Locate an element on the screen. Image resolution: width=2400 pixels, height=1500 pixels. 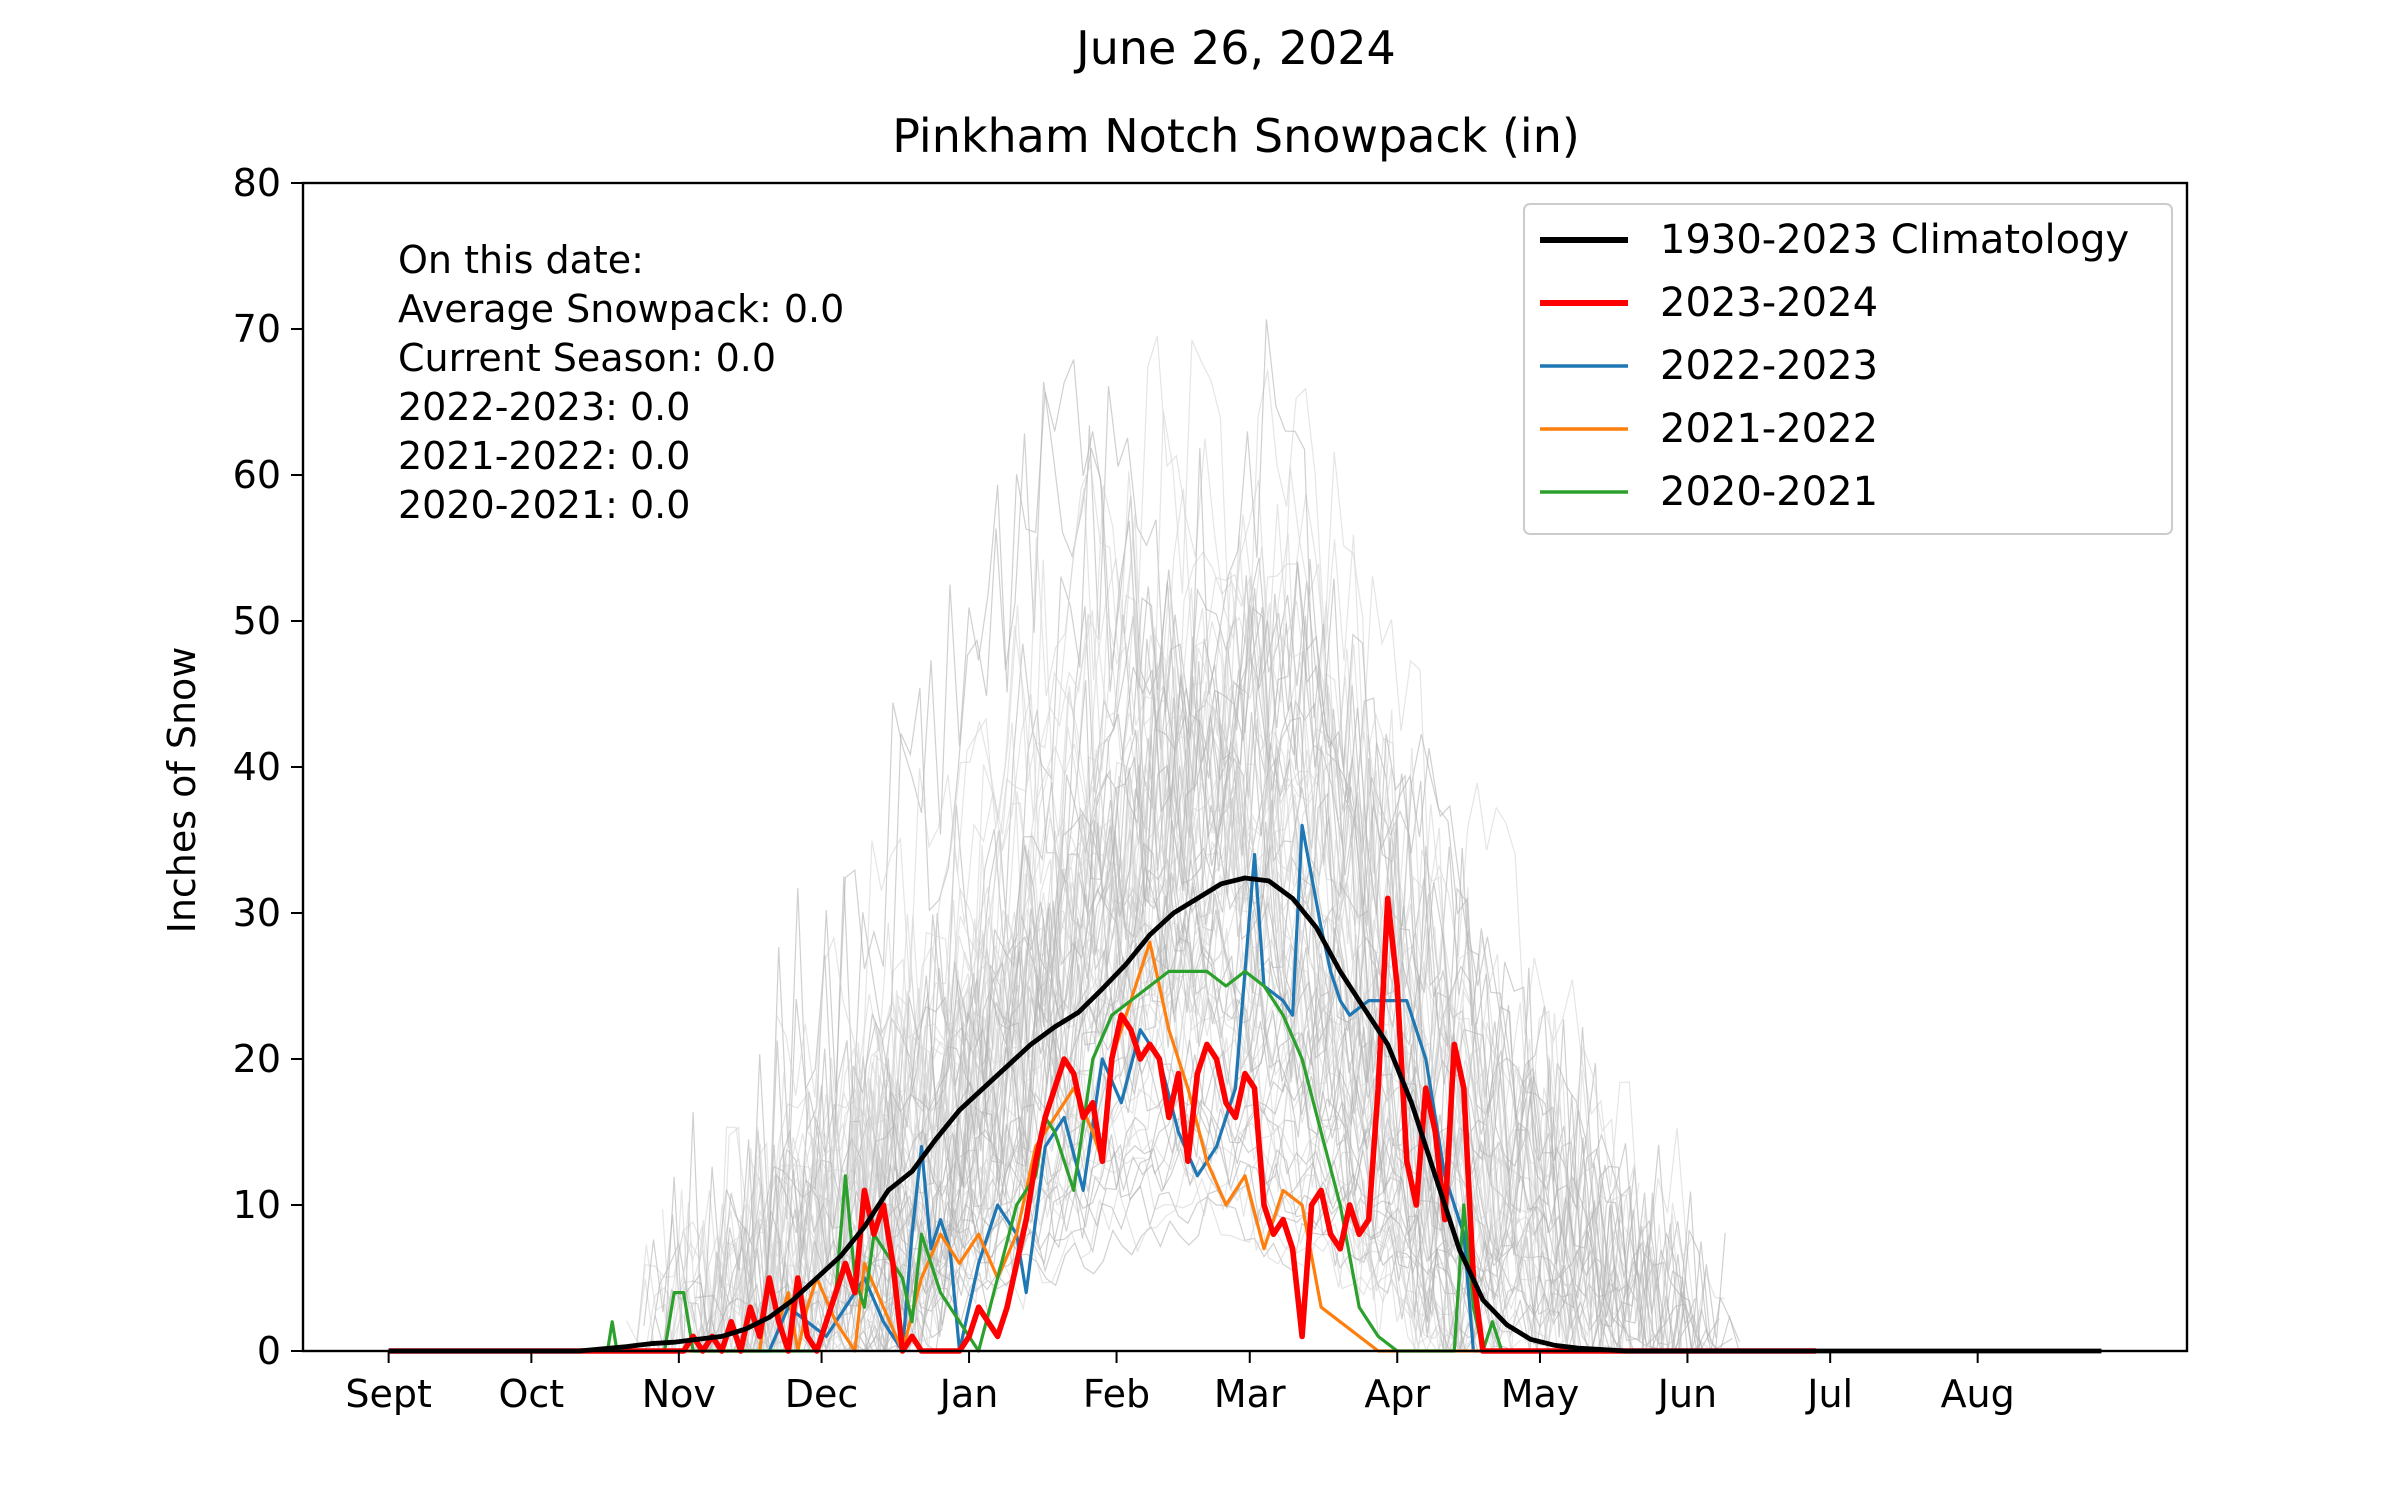
x-tick-label-feb: Feb is located at coordinates (1116, 1394).